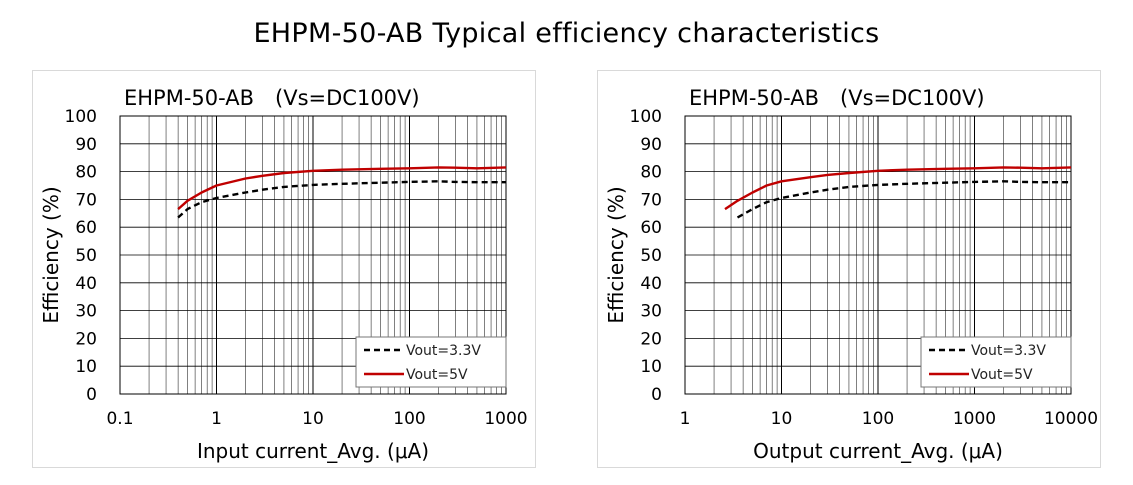 This screenshot has width=1133, height=485. What do you see at coordinates (1071, 419) in the screenshot?
I see `x-tick-label: 10000` at bounding box center [1071, 419].